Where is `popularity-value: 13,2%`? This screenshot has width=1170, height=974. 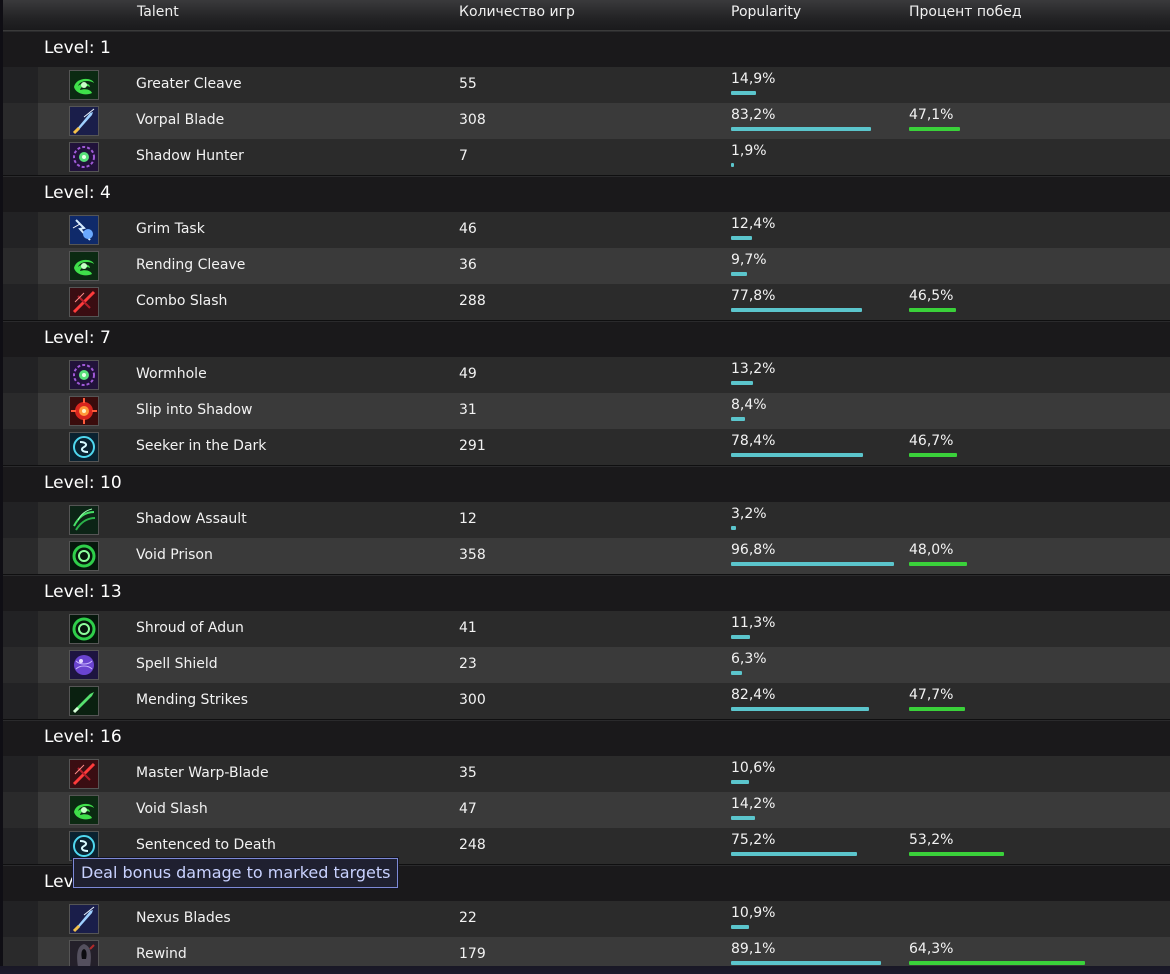
popularity-value: 13,2% is located at coordinates (753, 369).